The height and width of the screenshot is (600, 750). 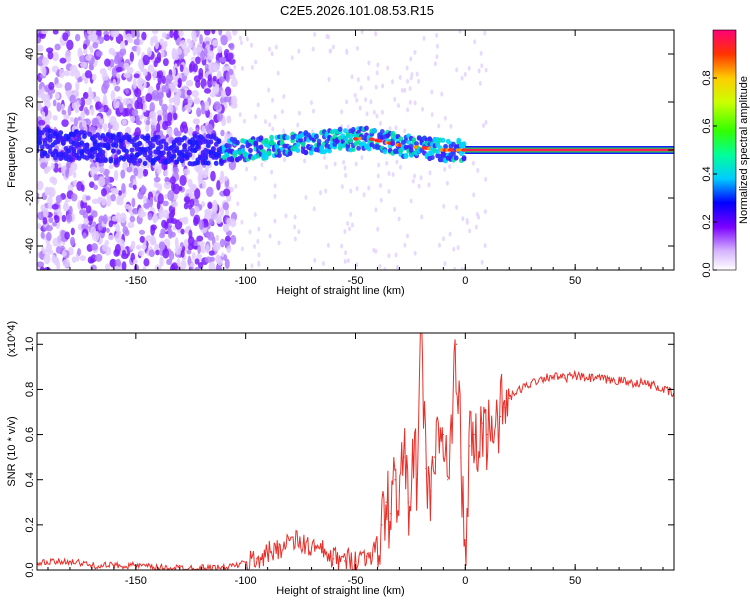 What do you see at coordinates (30, 479) in the screenshot?
I see `y-tick-label: 0.4` at bounding box center [30, 479].